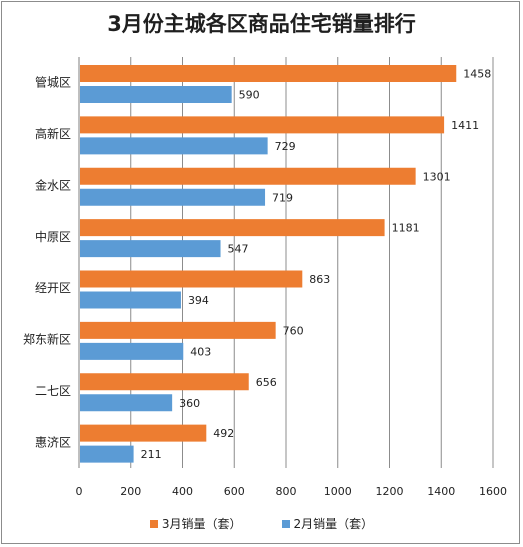  What do you see at coordinates (261, 523) in the screenshot?
I see `legend: 3月销量（套） 2月销量（套）` at bounding box center [261, 523].